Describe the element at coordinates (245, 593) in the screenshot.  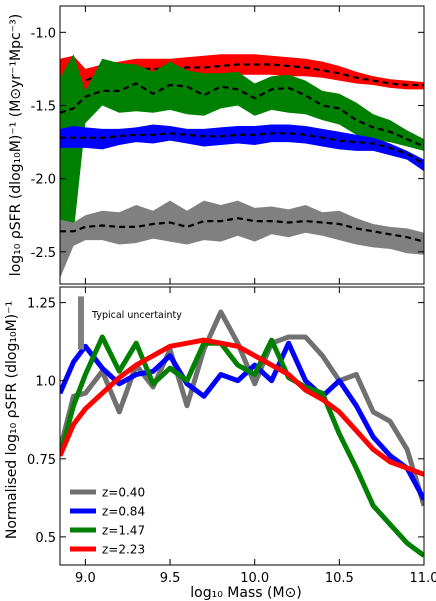
I see `x-axis-label: log₁₀ Mass (M⊙)` at that location.